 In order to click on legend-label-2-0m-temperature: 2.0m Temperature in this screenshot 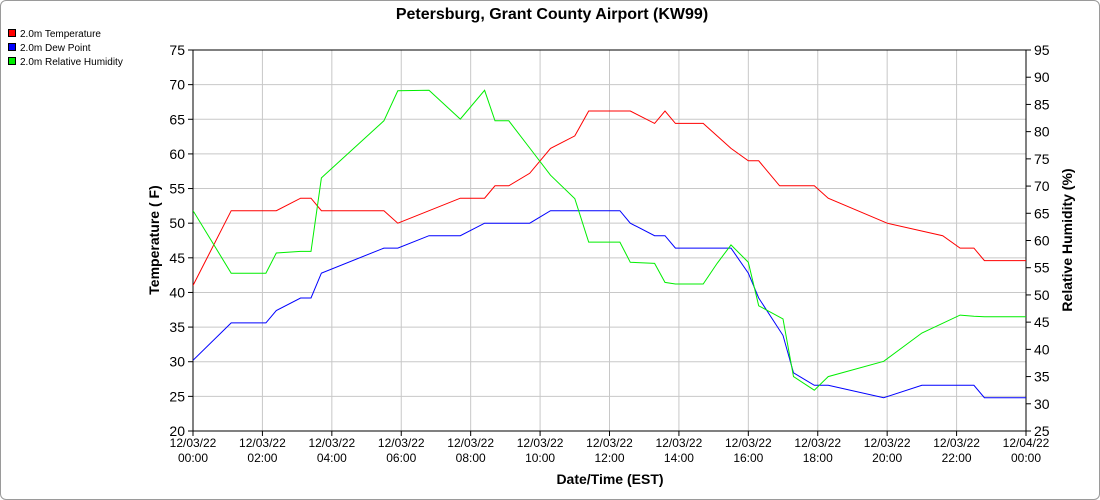, I will do `click(60, 34)`.